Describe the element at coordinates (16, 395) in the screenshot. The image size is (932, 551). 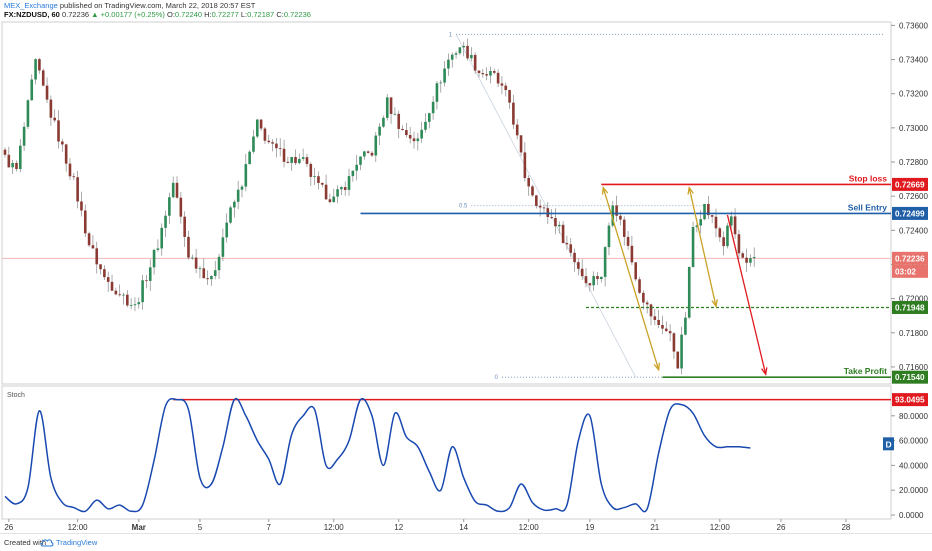
I see `stoch-title: Stoch` at that location.